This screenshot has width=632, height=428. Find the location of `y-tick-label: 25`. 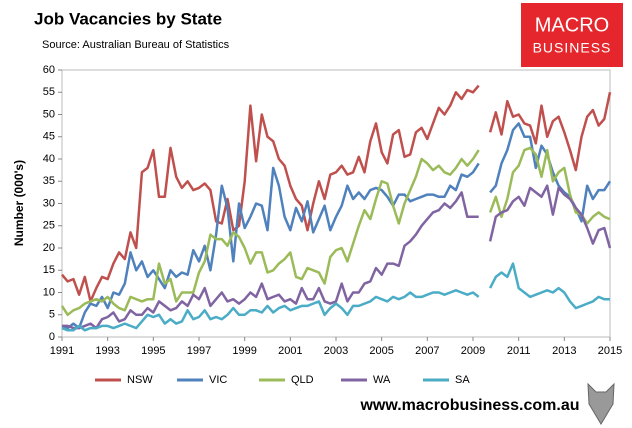

y-tick-label: 25 is located at coordinates (49, 226).